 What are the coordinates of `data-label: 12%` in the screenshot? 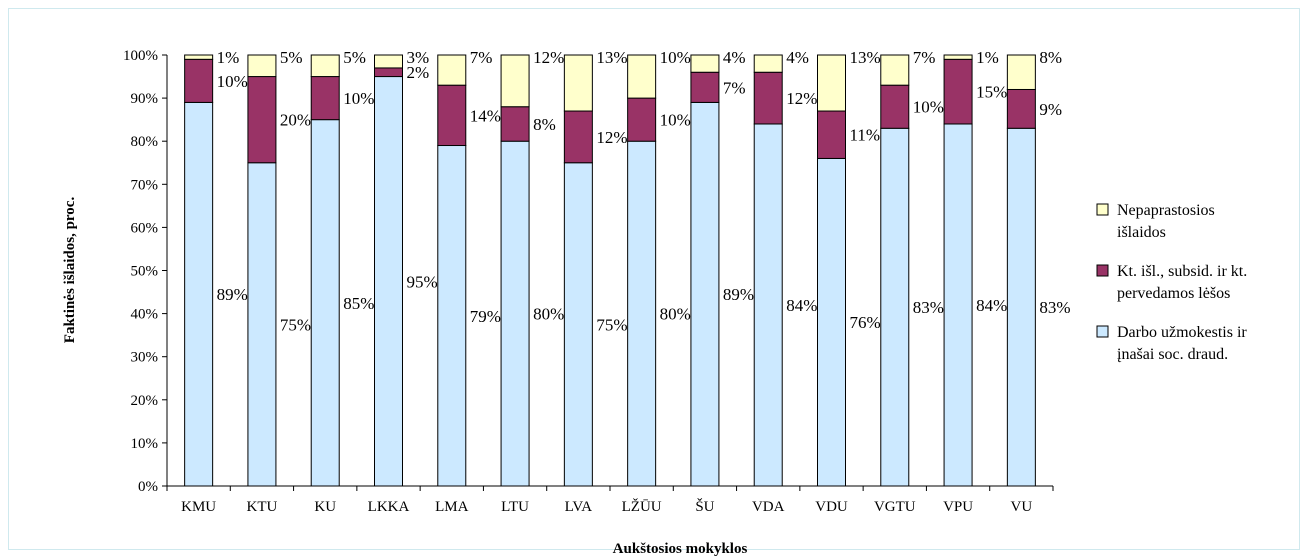 It's located at (801, 98).